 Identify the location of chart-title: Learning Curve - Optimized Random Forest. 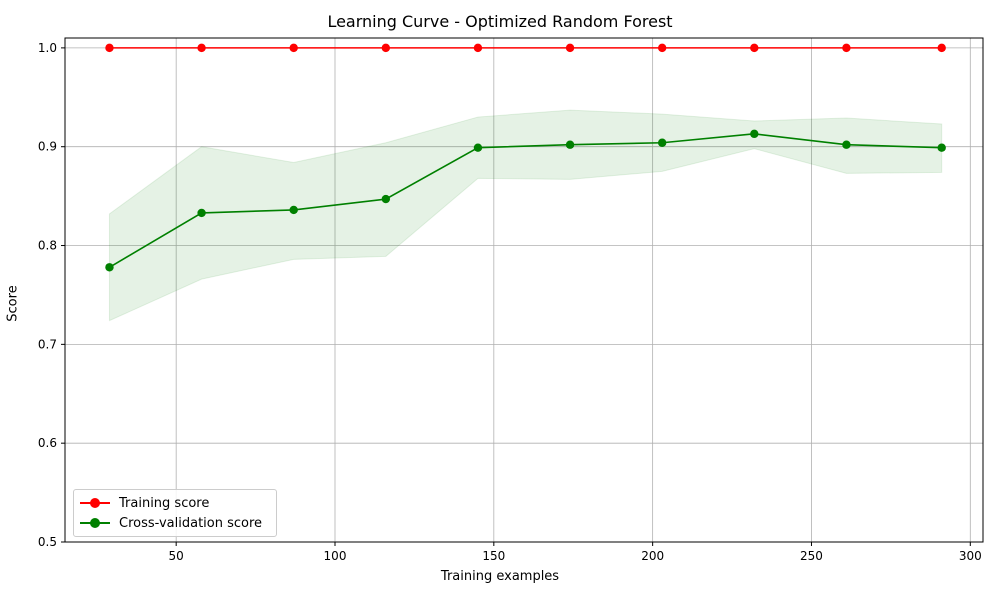
(500, 21).